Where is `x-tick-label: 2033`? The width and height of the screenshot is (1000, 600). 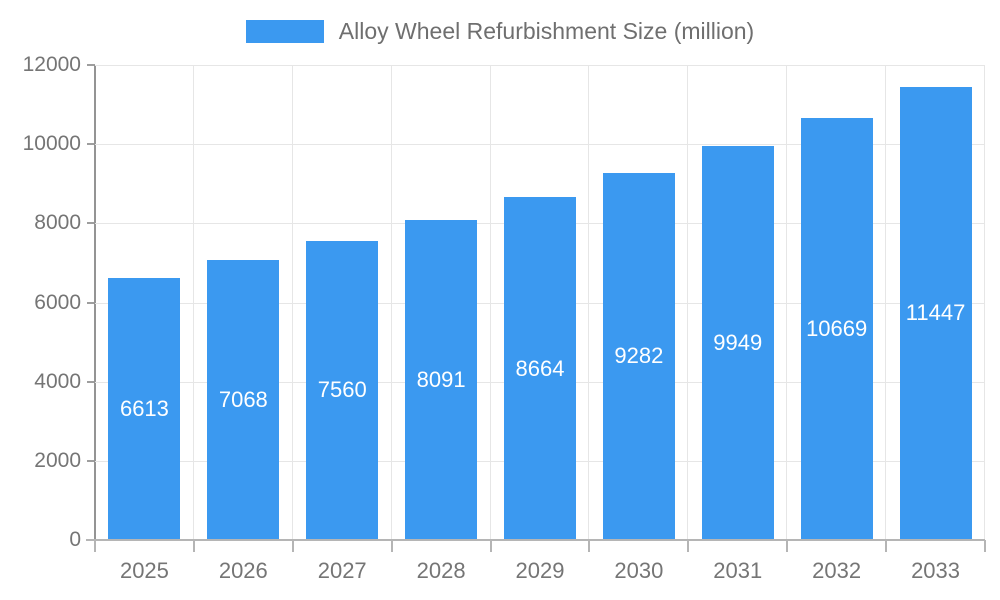
x-tick-label: 2033 is located at coordinates (936, 570).